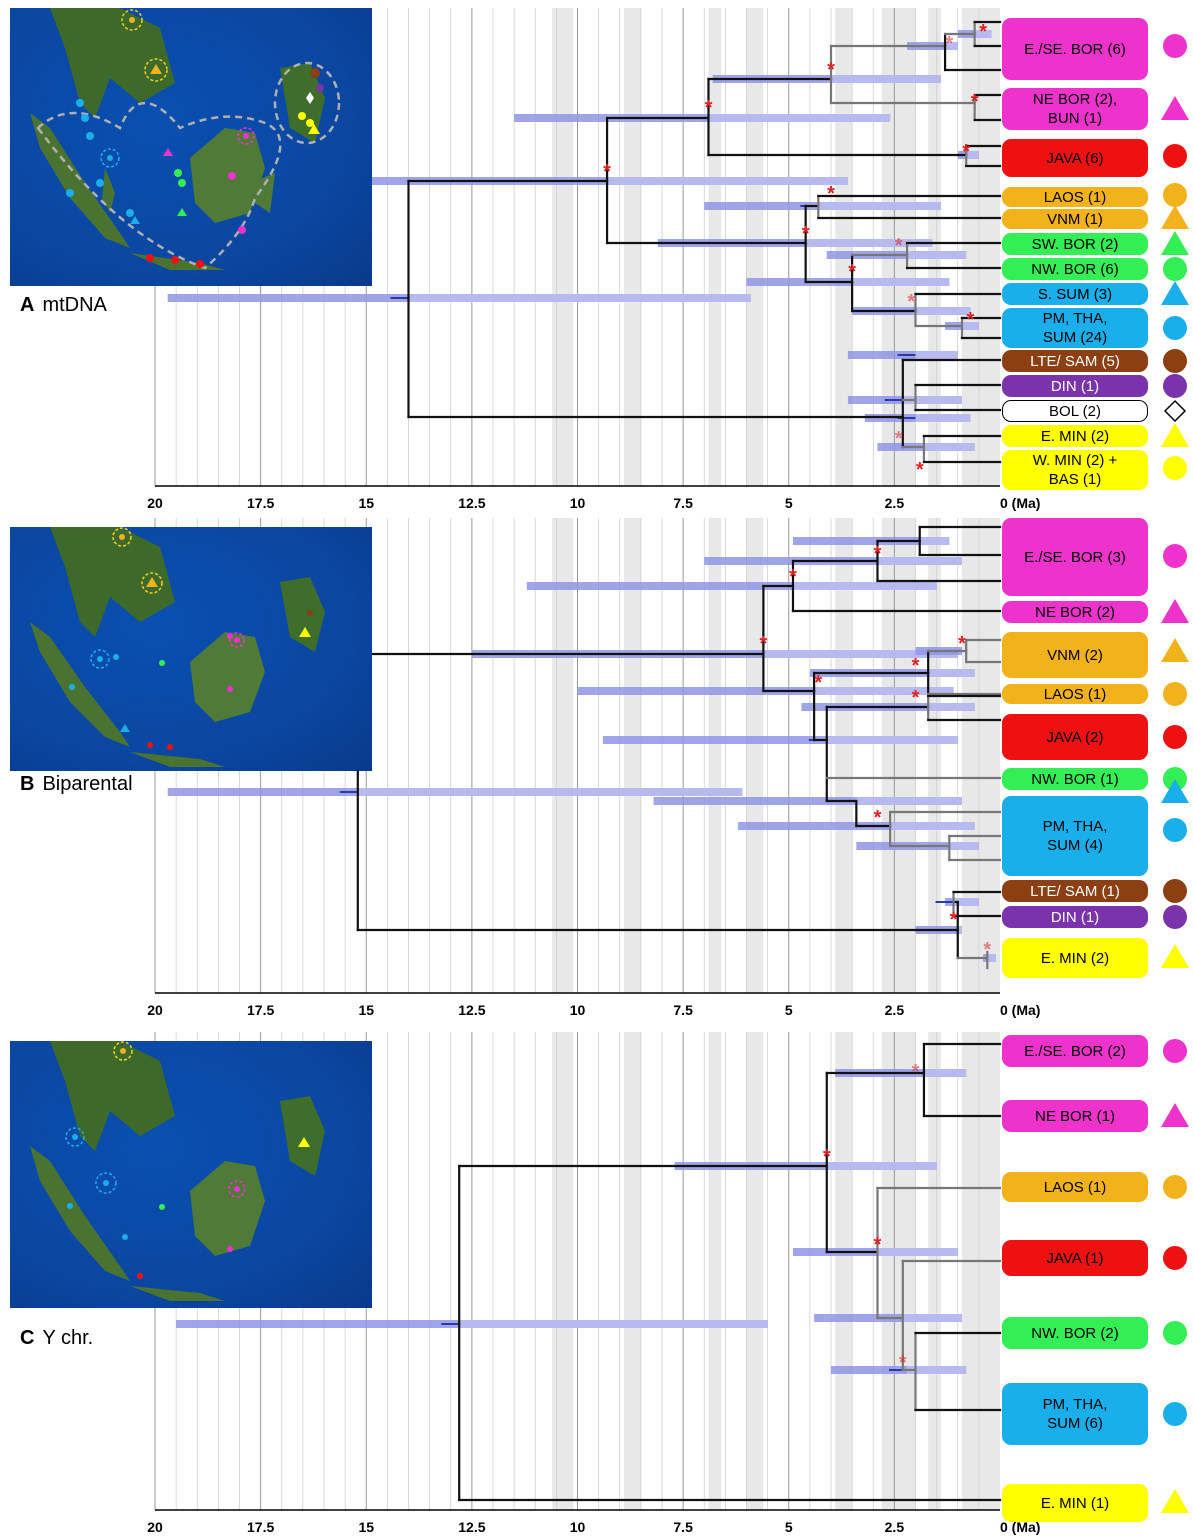 This screenshot has height=1536, width=1194. Describe the element at coordinates (191, 1174) in the screenshot. I see `map-panel-c` at that location.